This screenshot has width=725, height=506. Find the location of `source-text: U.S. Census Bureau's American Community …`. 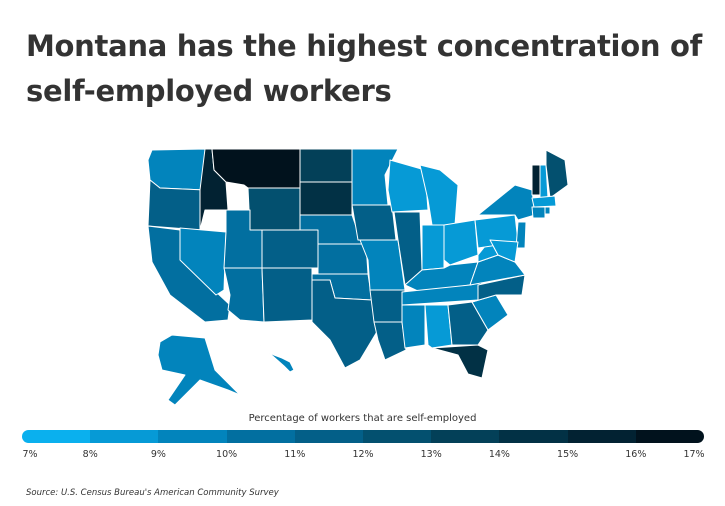

source-text: U.S. Census Bureau's American Community … is located at coordinates (169, 493).